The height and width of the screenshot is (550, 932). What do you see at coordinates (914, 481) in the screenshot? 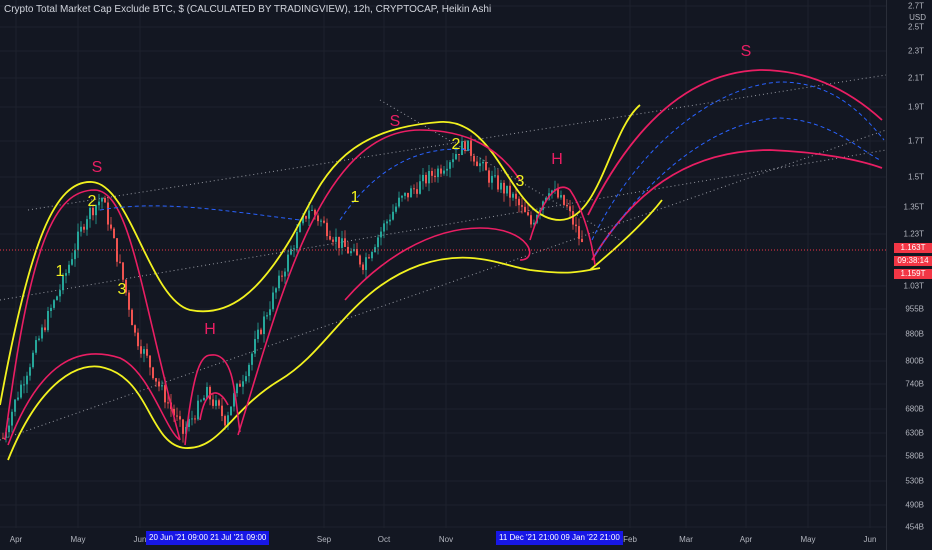
I see `y-tick-label: 530B` at bounding box center [914, 481].